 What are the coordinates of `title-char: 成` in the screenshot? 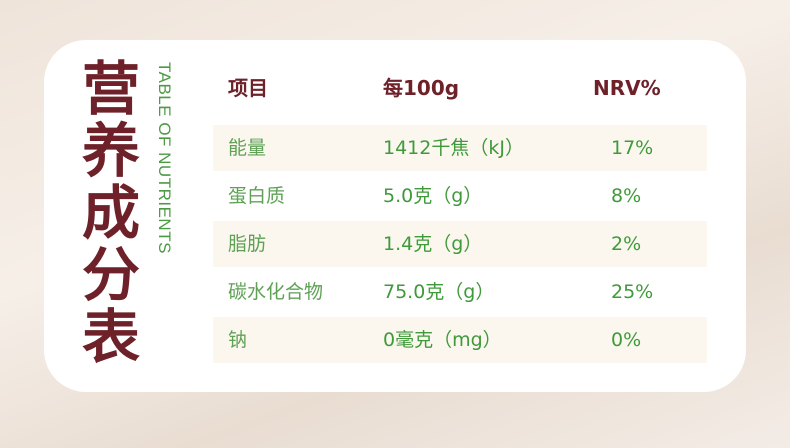 It's located at (110, 213).